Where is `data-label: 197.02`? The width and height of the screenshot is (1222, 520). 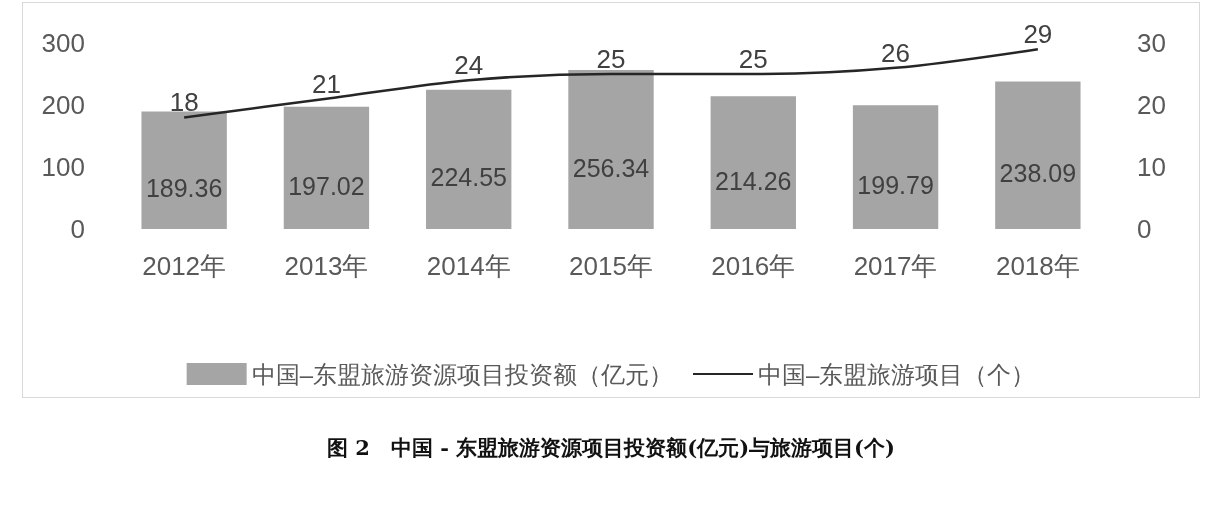 data-label: 197.02 is located at coordinates (326, 185).